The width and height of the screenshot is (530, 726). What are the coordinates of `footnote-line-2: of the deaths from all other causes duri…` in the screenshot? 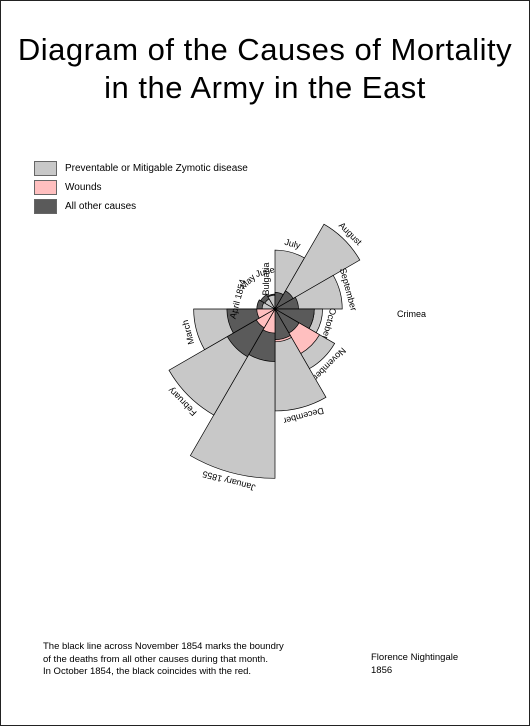 It's located at (155, 659).